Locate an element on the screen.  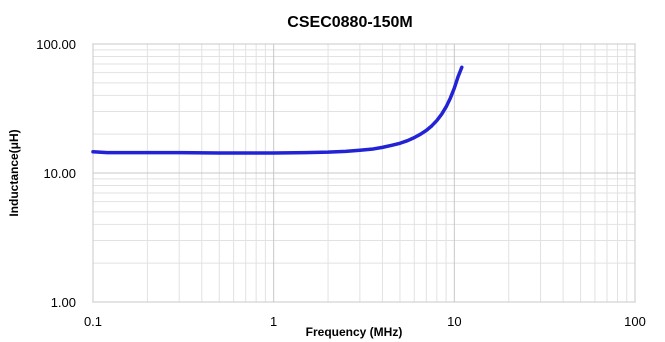
x-tick-label: 0.1 is located at coordinates (93, 321).